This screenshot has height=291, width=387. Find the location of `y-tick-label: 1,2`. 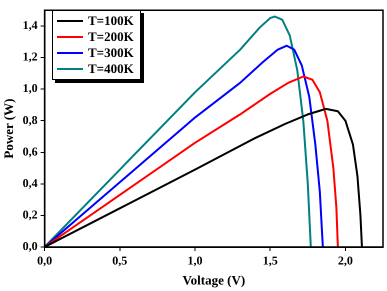

y-tick-label: 1,2 is located at coordinates (30, 57).